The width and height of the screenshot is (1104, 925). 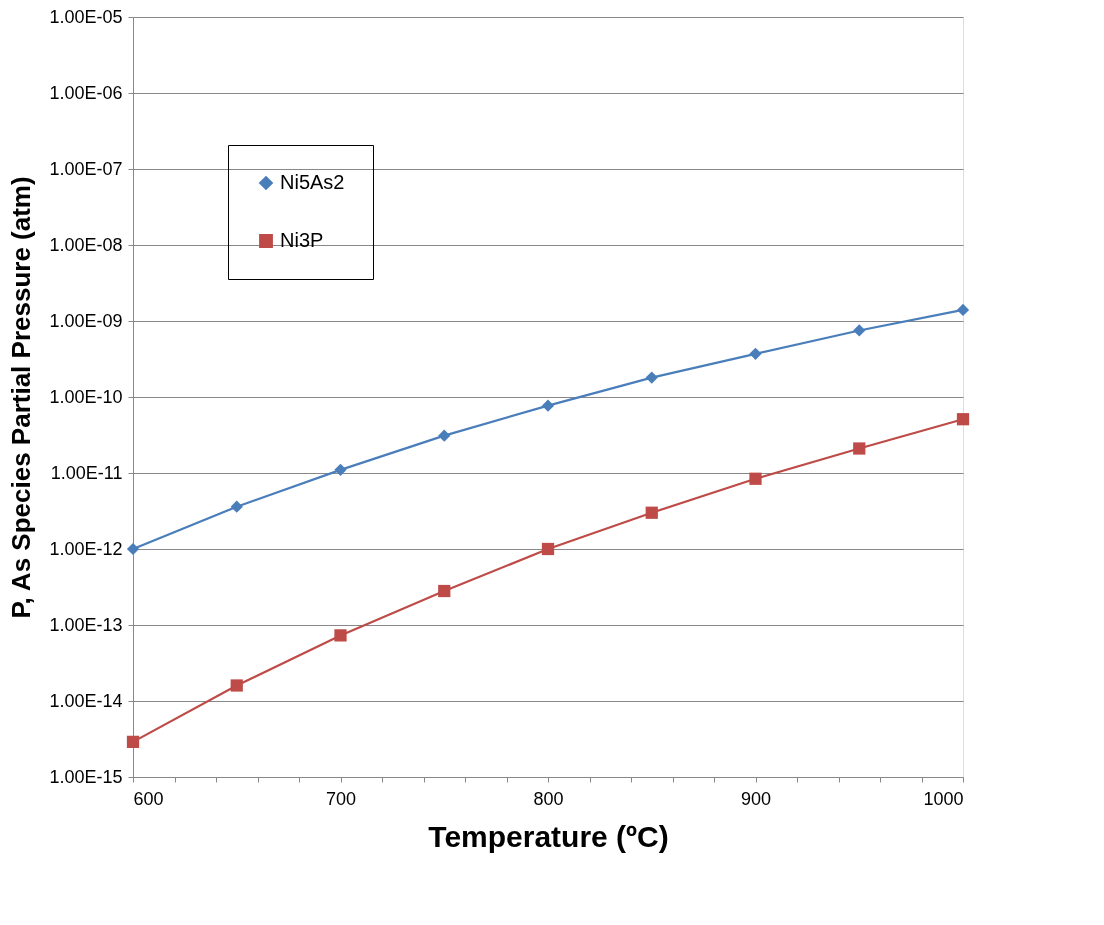 What do you see at coordinates (548, 836) in the screenshot?
I see `x-axis-title: Temperature (ºC)` at bounding box center [548, 836].